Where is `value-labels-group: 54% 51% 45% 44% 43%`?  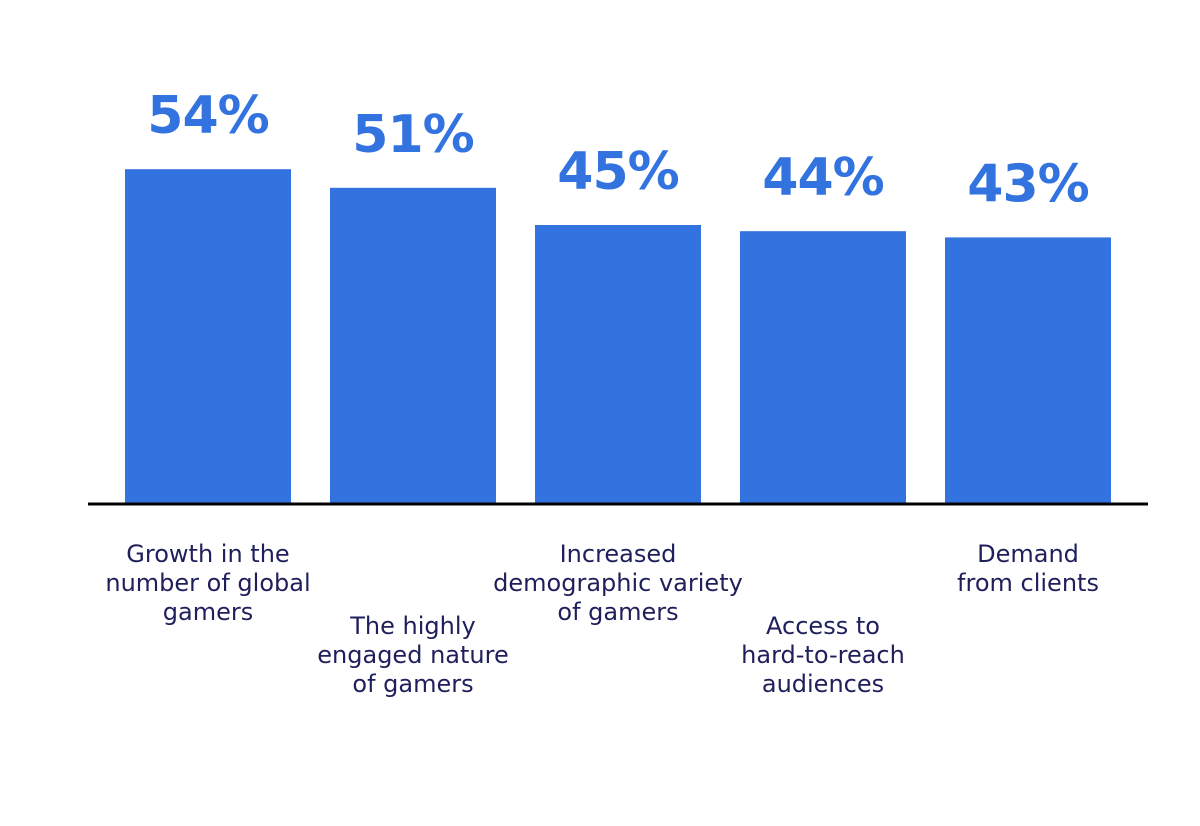 value-labels-group: 54% 51% 45% 44% 43% is located at coordinates (618, 150).